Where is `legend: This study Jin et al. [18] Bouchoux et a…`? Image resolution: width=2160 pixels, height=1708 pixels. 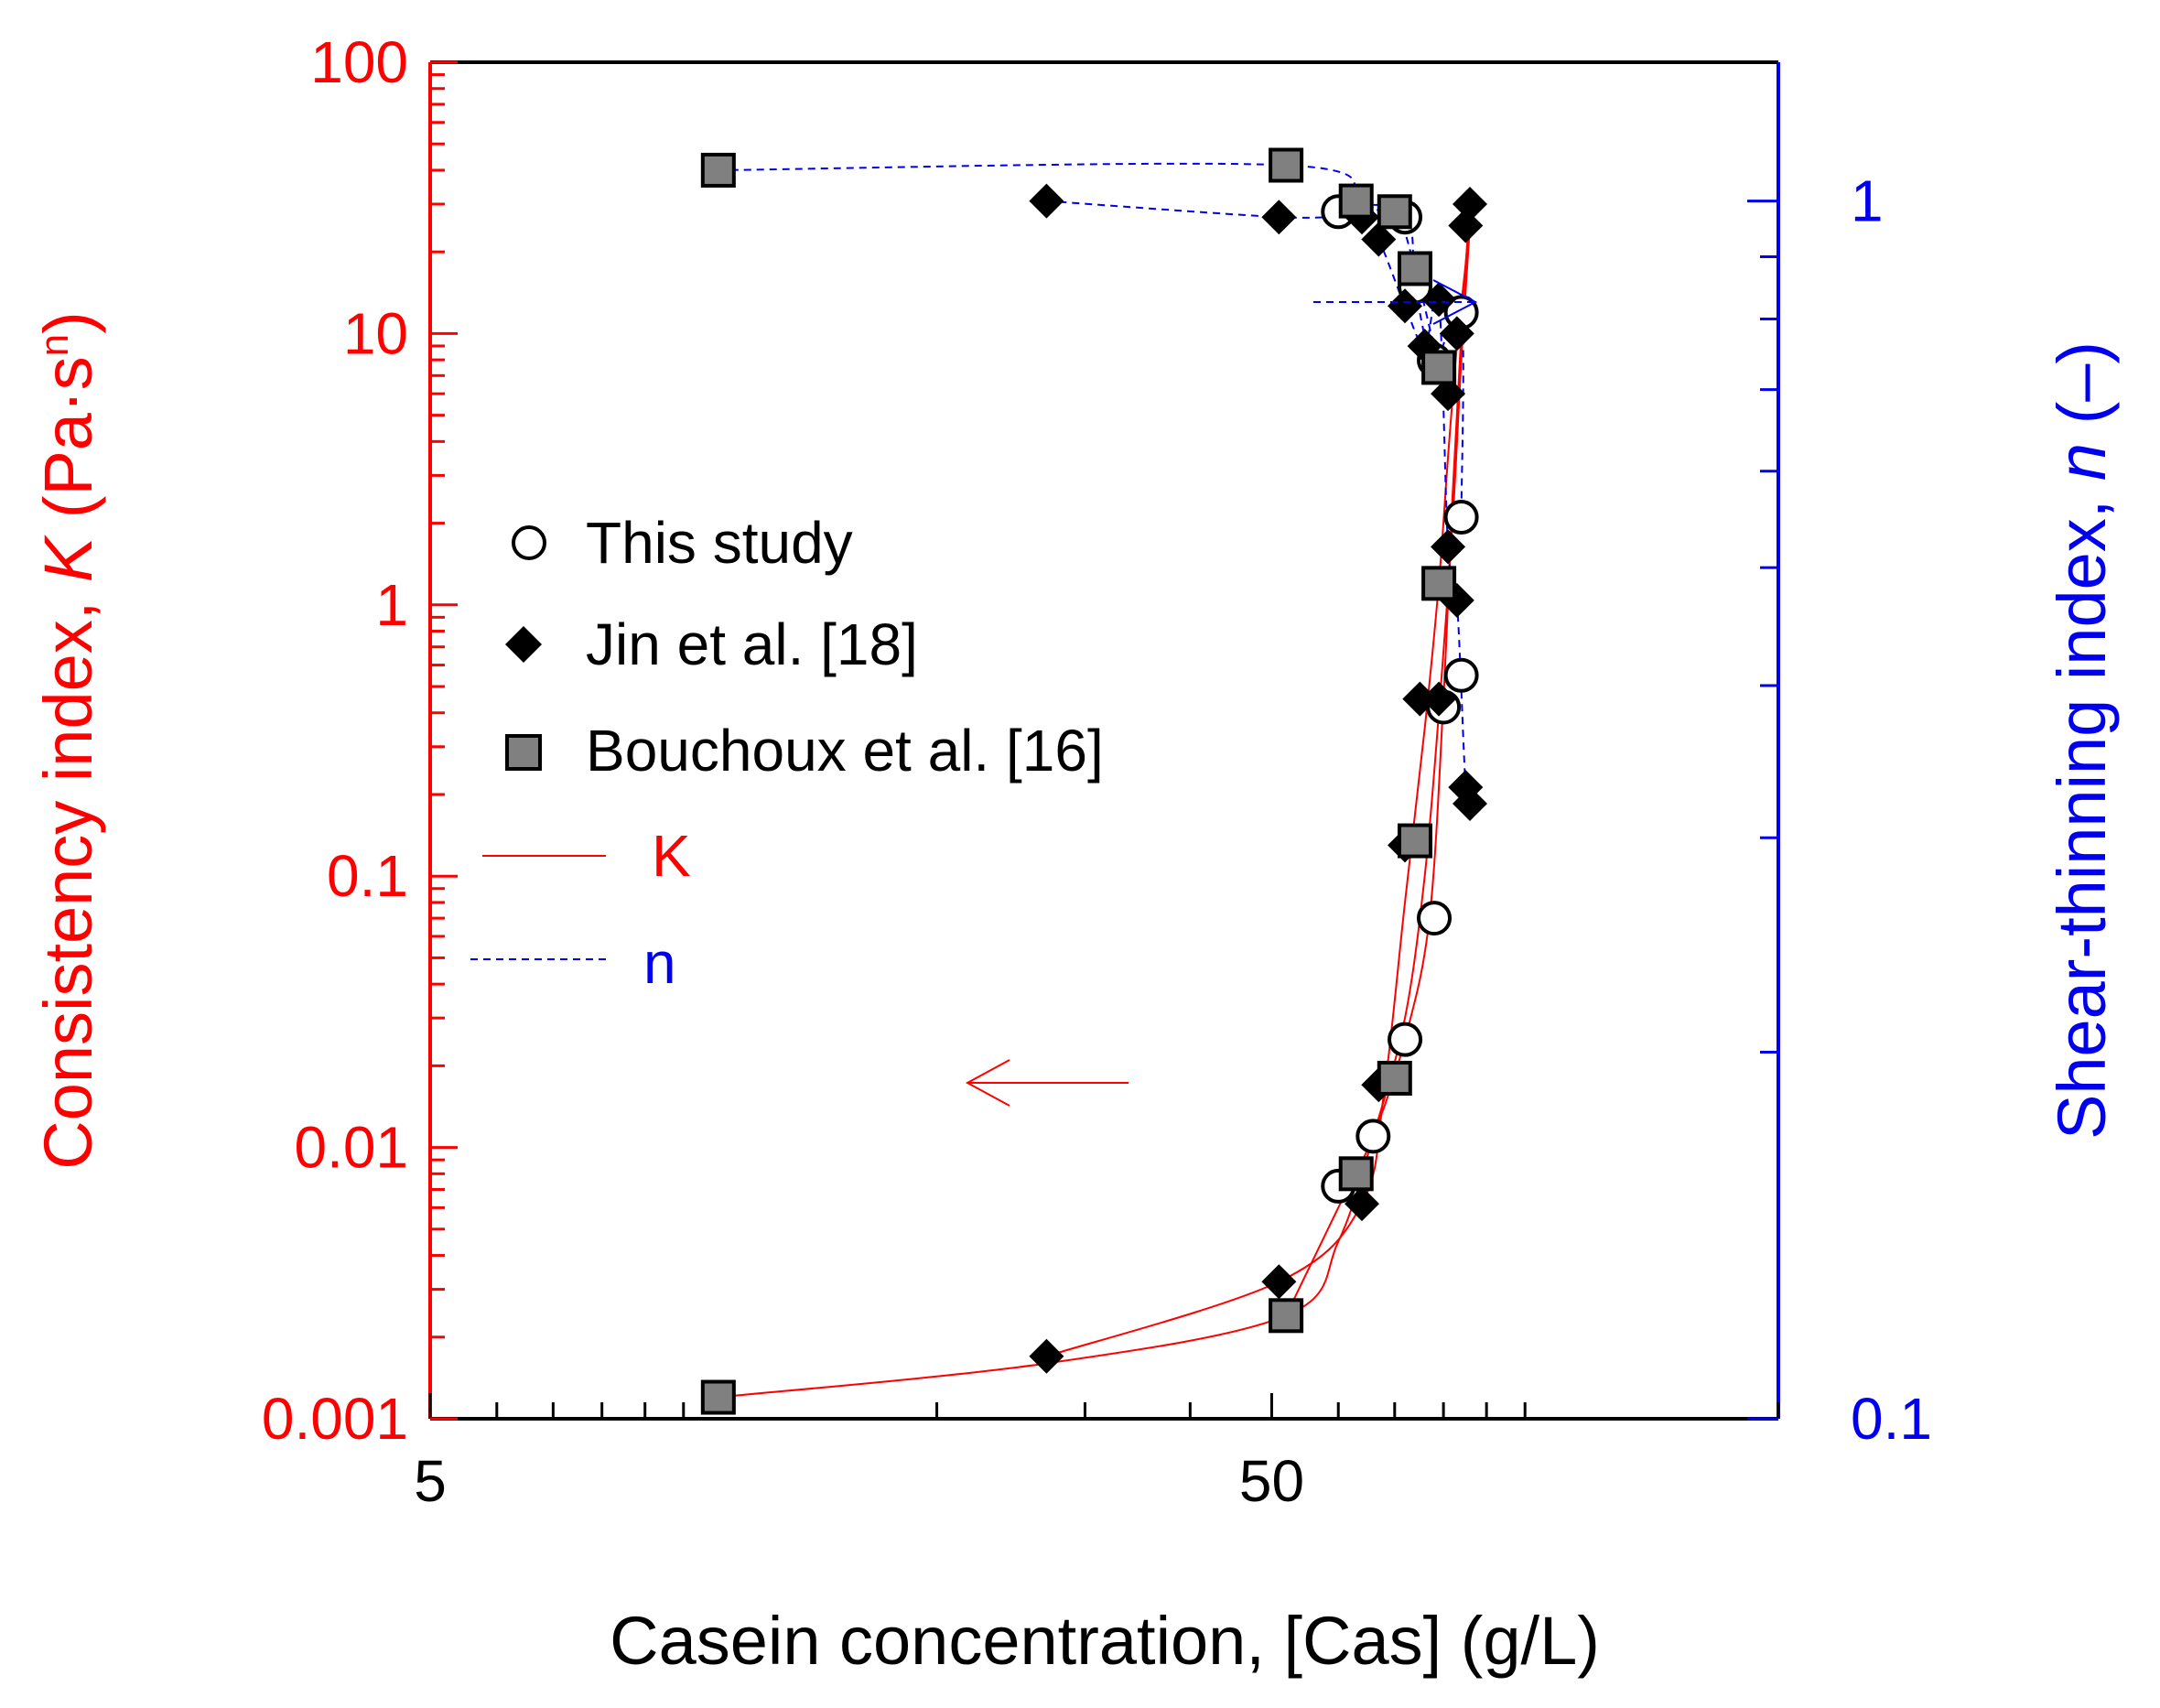 legend: This study Jin et al. [18] Bouchoux et a… is located at coordinates (787, 753).